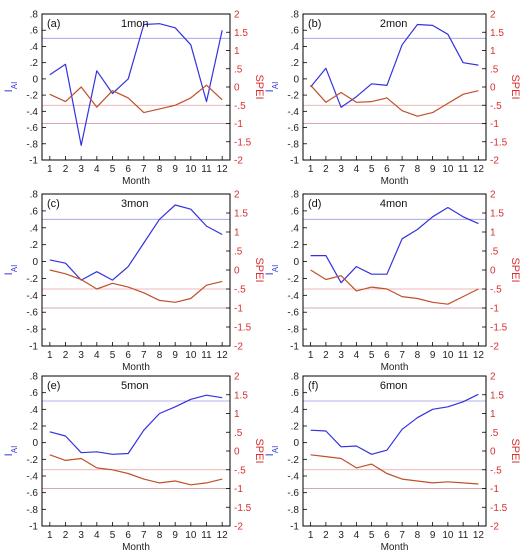 This screenshot has height=555, width=522. What do you see at coordinates (53, 386) in the screenshot?
I see `panel-label: (e)` at bounding box center [53, 386].